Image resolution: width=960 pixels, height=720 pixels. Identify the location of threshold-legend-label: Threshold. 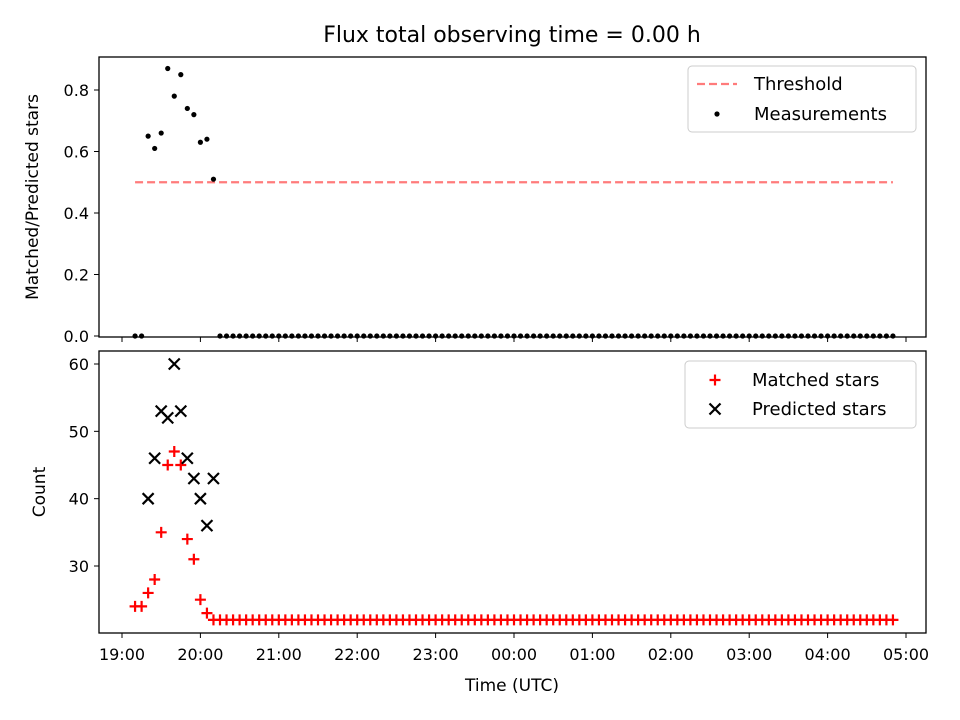
(798, 84).